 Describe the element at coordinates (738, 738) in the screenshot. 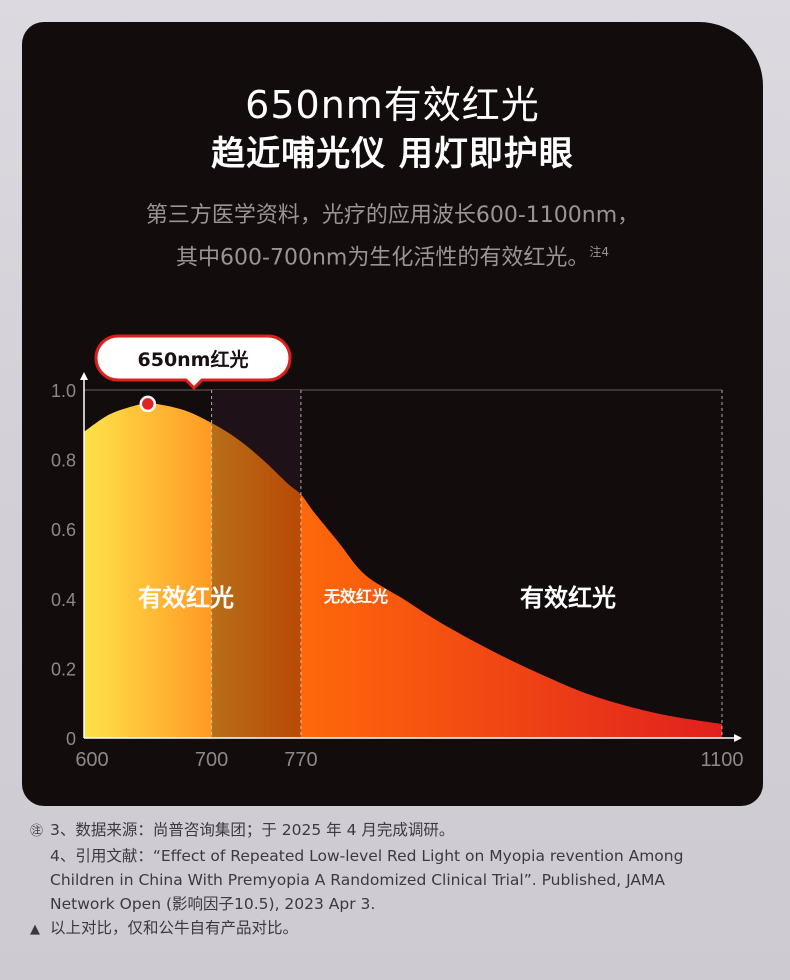

I see `x-axis-arrow` at that location.